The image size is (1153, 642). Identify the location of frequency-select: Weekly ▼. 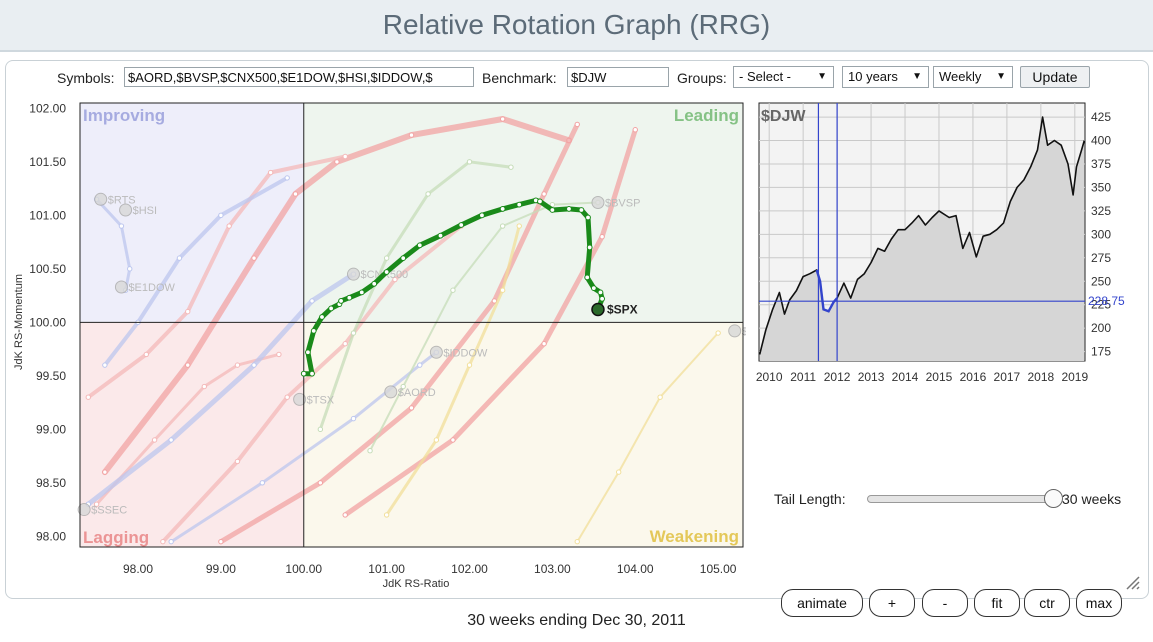
(973, 77).